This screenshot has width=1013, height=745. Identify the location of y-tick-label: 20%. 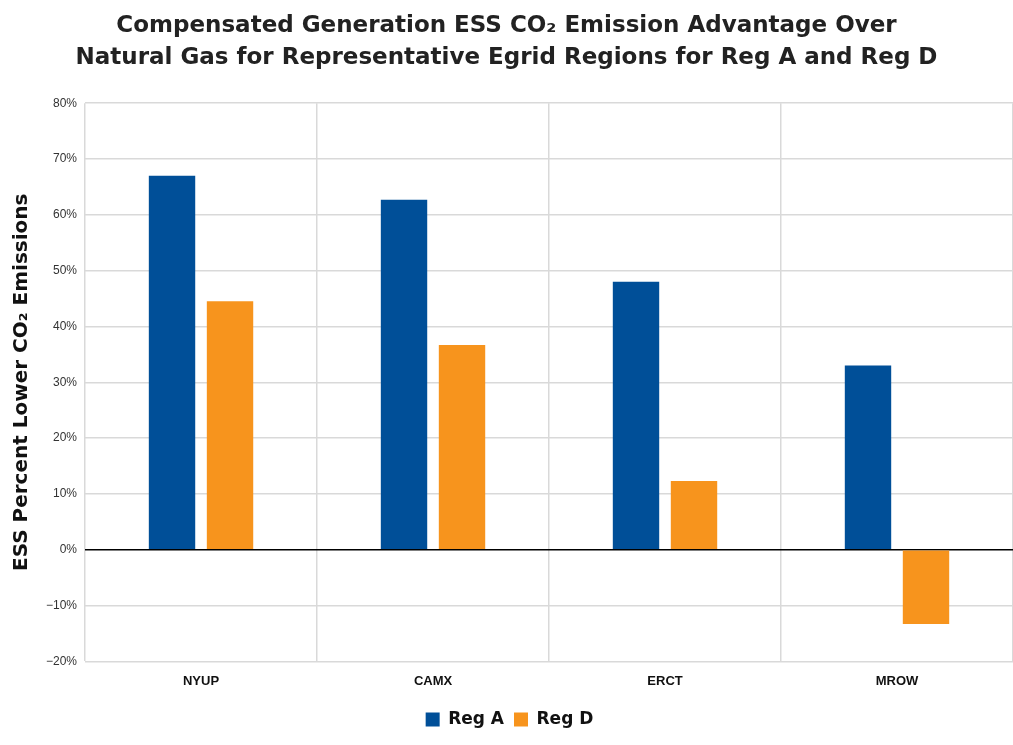
(65, 437).